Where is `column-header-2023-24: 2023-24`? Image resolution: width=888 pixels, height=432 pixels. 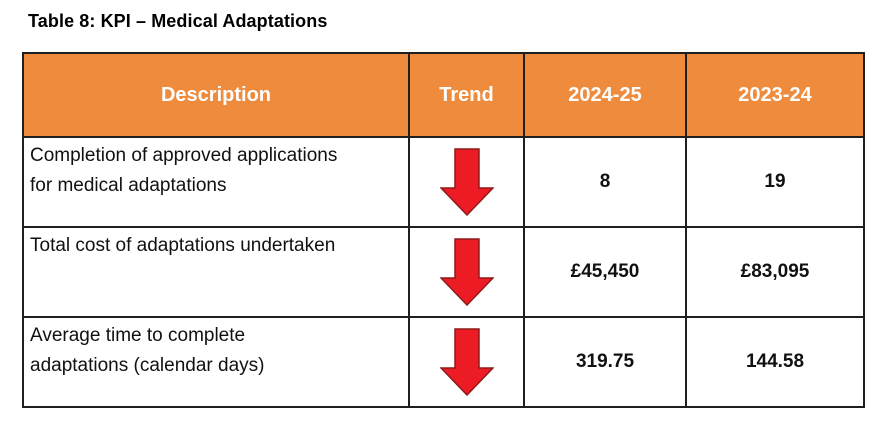
column-header-2023-24: 2023-24 is located at coordinates (775, 95).